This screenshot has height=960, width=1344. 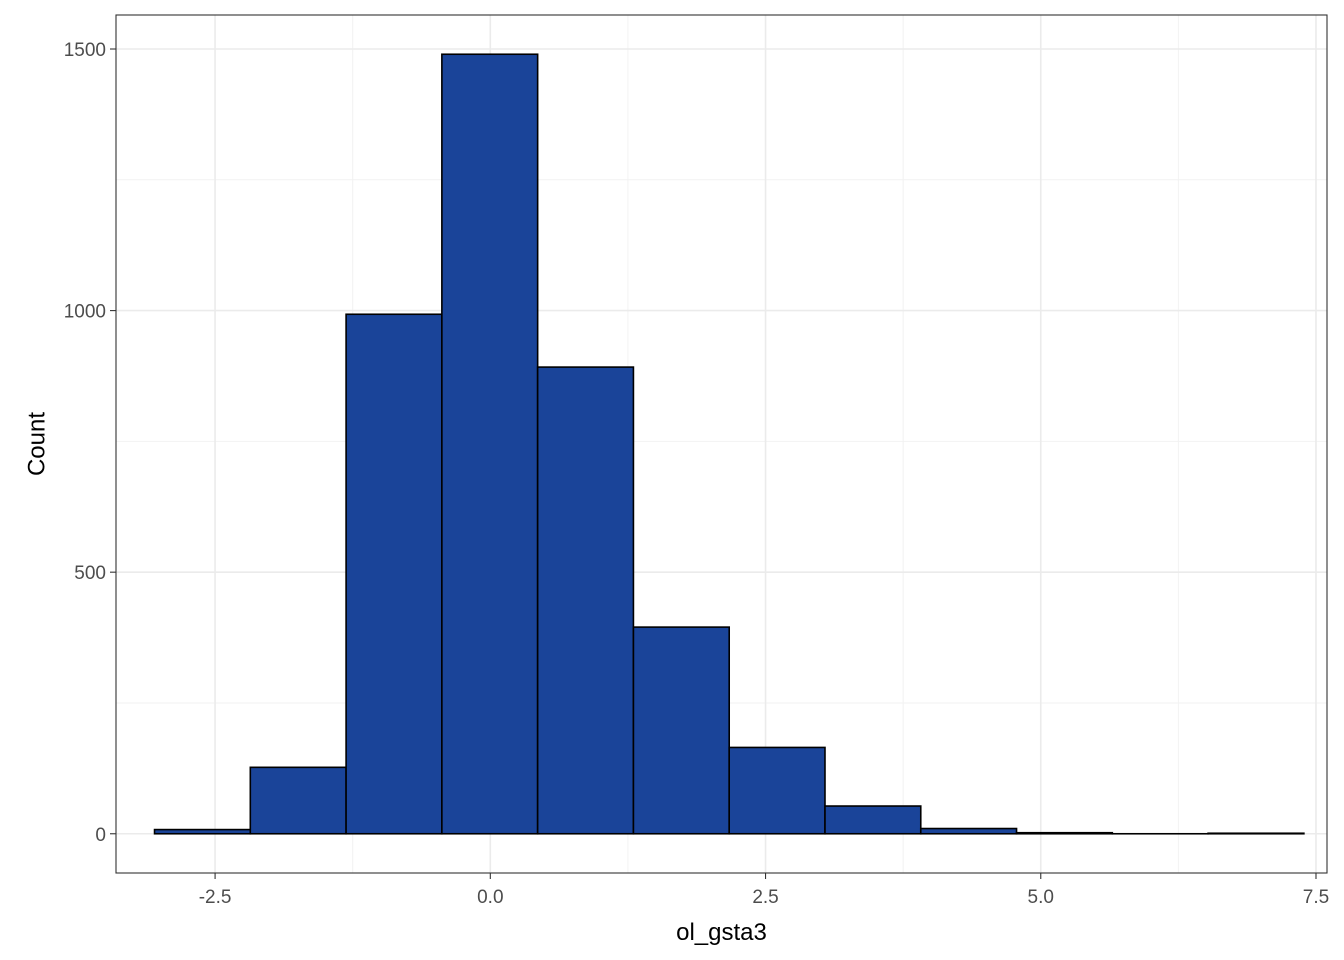 I want to click on x-axis-tick-label: 2.5, so click(x=765, y=897).